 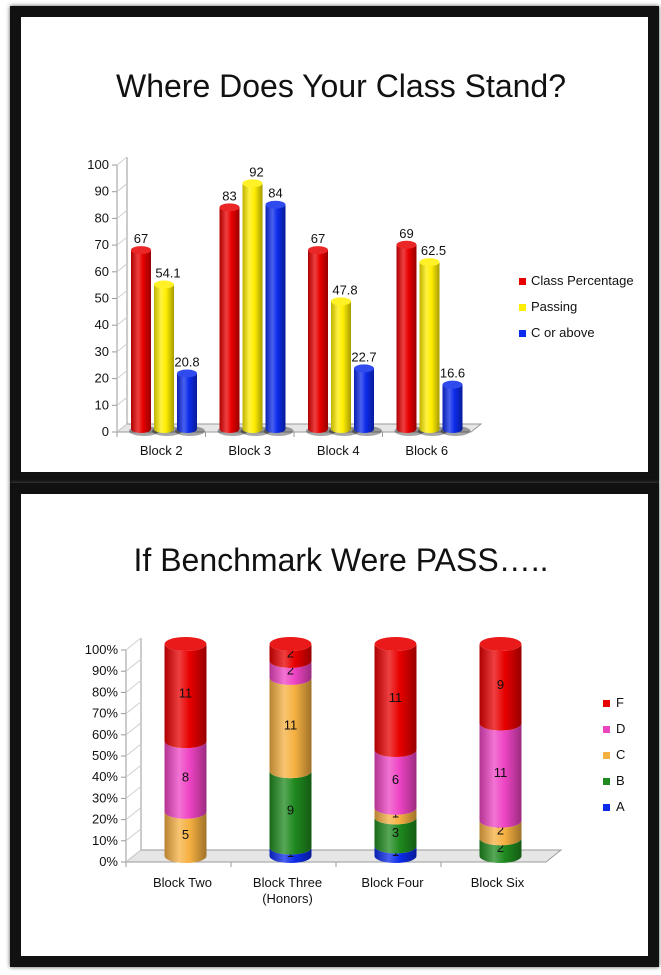 What do you see at coordinates (105, 670) in the screenshot?
I see `y-tick-label: 90%` at bounding box center [105, 670].